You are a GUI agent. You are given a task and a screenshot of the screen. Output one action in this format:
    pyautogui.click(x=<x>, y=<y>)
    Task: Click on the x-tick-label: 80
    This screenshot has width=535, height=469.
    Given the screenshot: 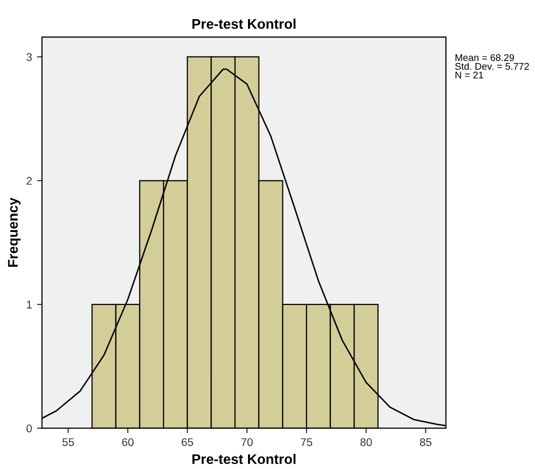 What is the action you would take?
    pyautogui.click(x=366, y=442)
    